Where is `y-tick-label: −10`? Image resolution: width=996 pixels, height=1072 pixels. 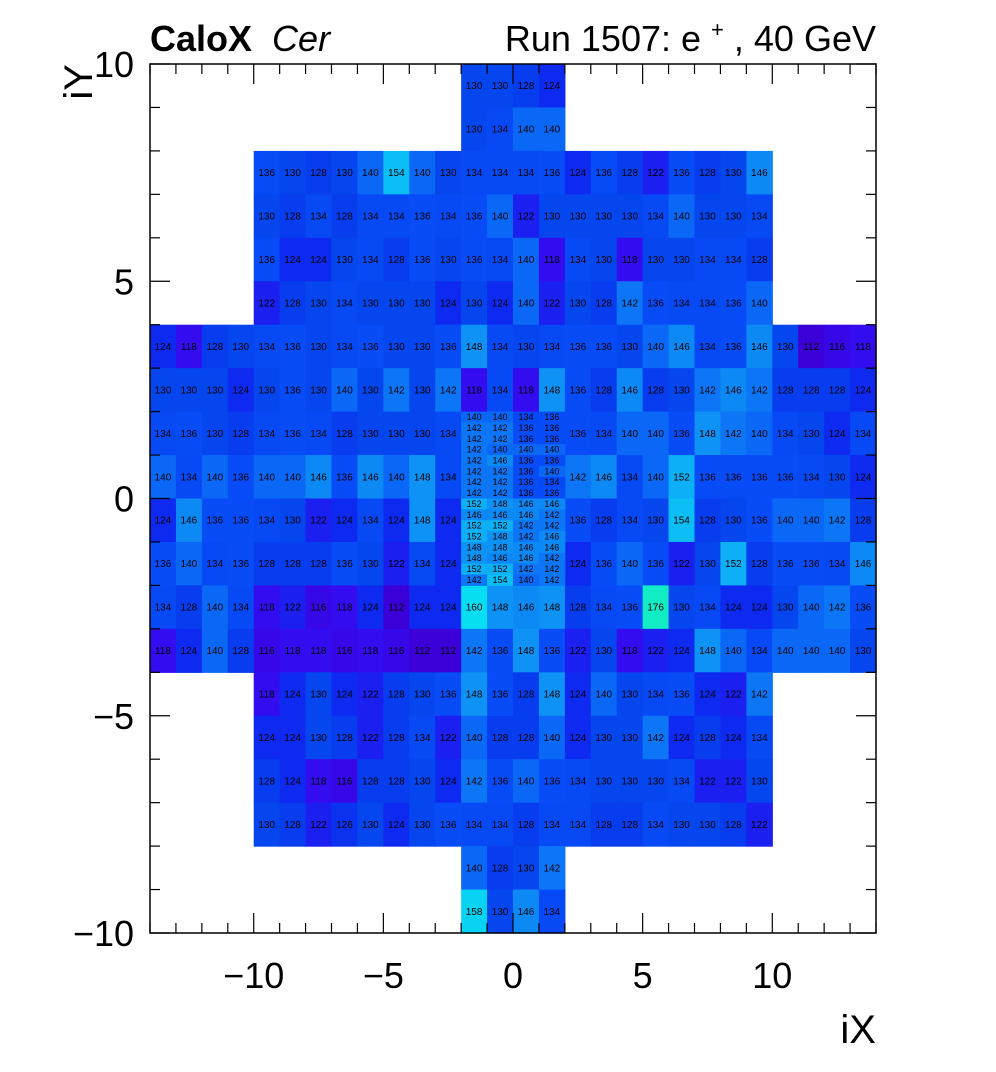 y-tick-label: −10 is located at coordinates (103, 933).